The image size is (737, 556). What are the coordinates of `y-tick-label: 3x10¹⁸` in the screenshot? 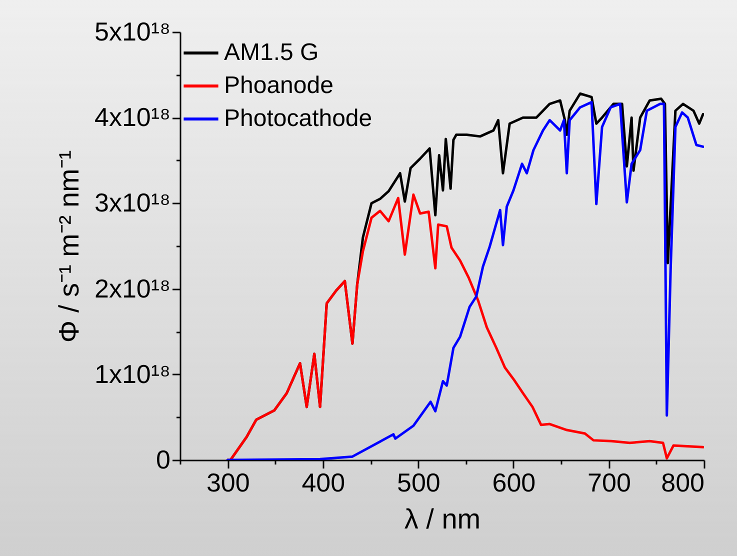 It's located at (132, 203).